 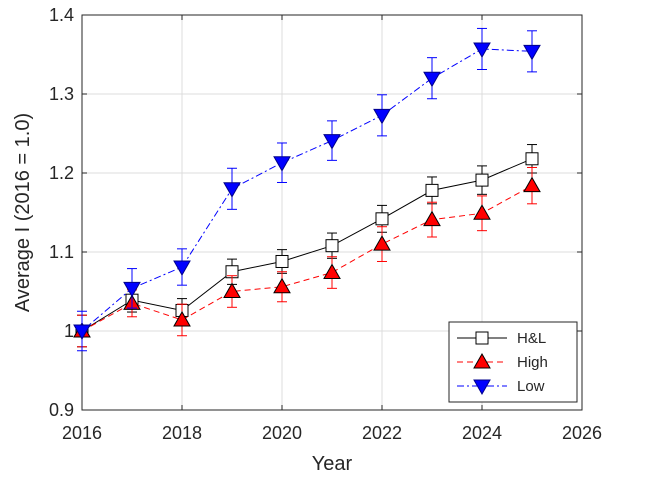 I want to click on legend: H&L High Low, so click(x=513, y=362).